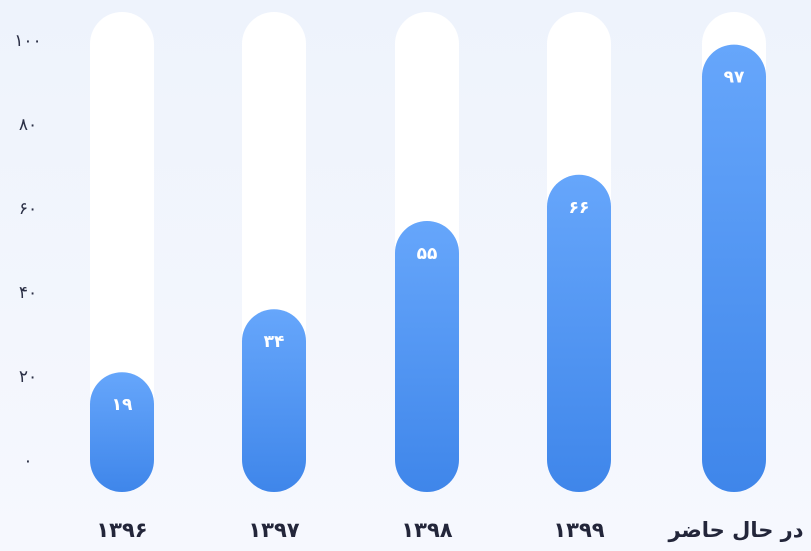 This screenshot has height=551, width=811. Describe the element at coordinates (28, 125) in the screenshot. I see `y-tick-label: ۸۰` at that location.